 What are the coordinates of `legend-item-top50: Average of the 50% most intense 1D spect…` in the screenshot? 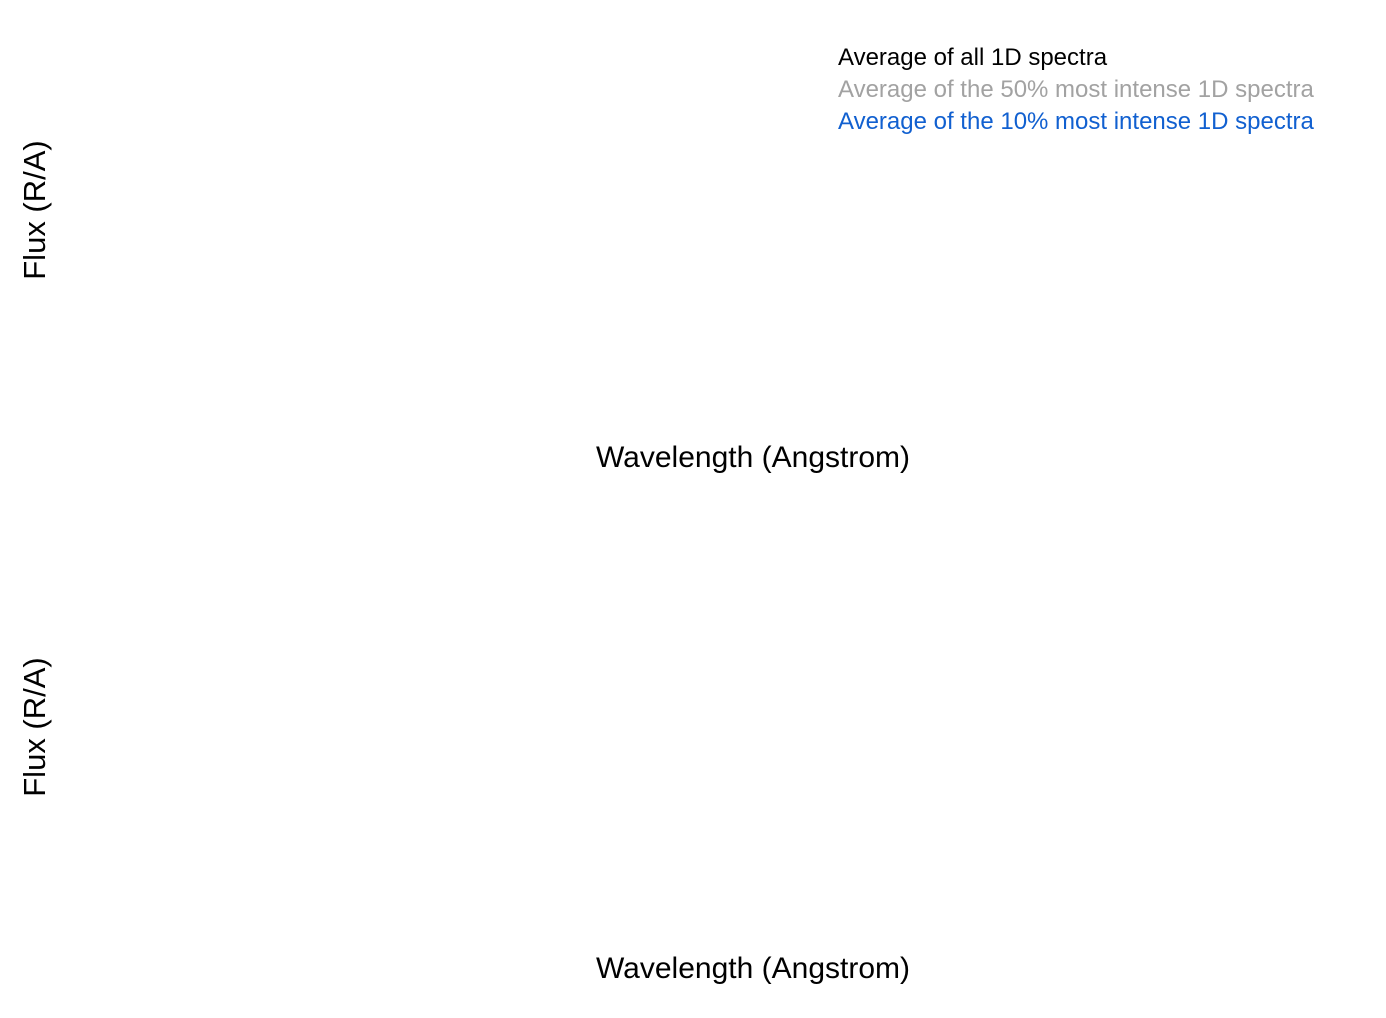 It's located at (1076, 89).